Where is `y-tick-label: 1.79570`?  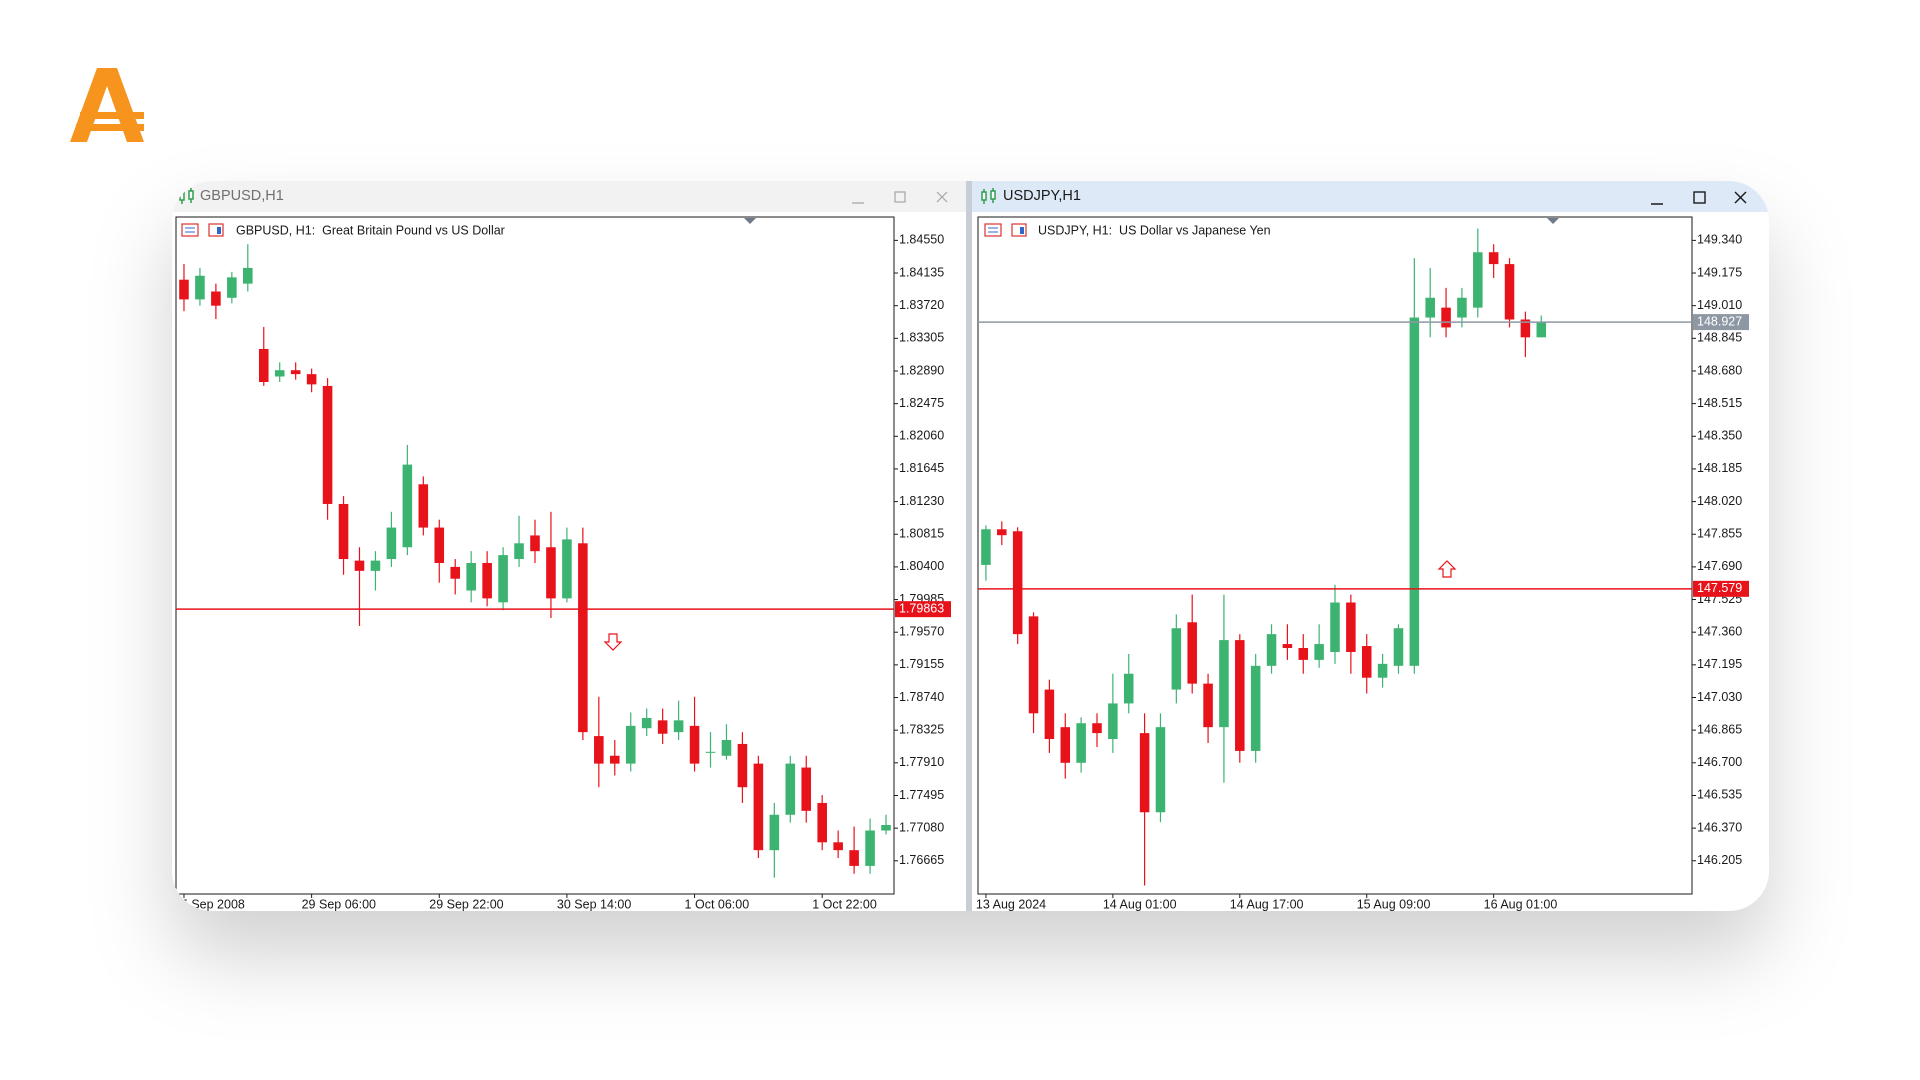
y-tick-label: 1.79570 is located at coordinates (921, 632).